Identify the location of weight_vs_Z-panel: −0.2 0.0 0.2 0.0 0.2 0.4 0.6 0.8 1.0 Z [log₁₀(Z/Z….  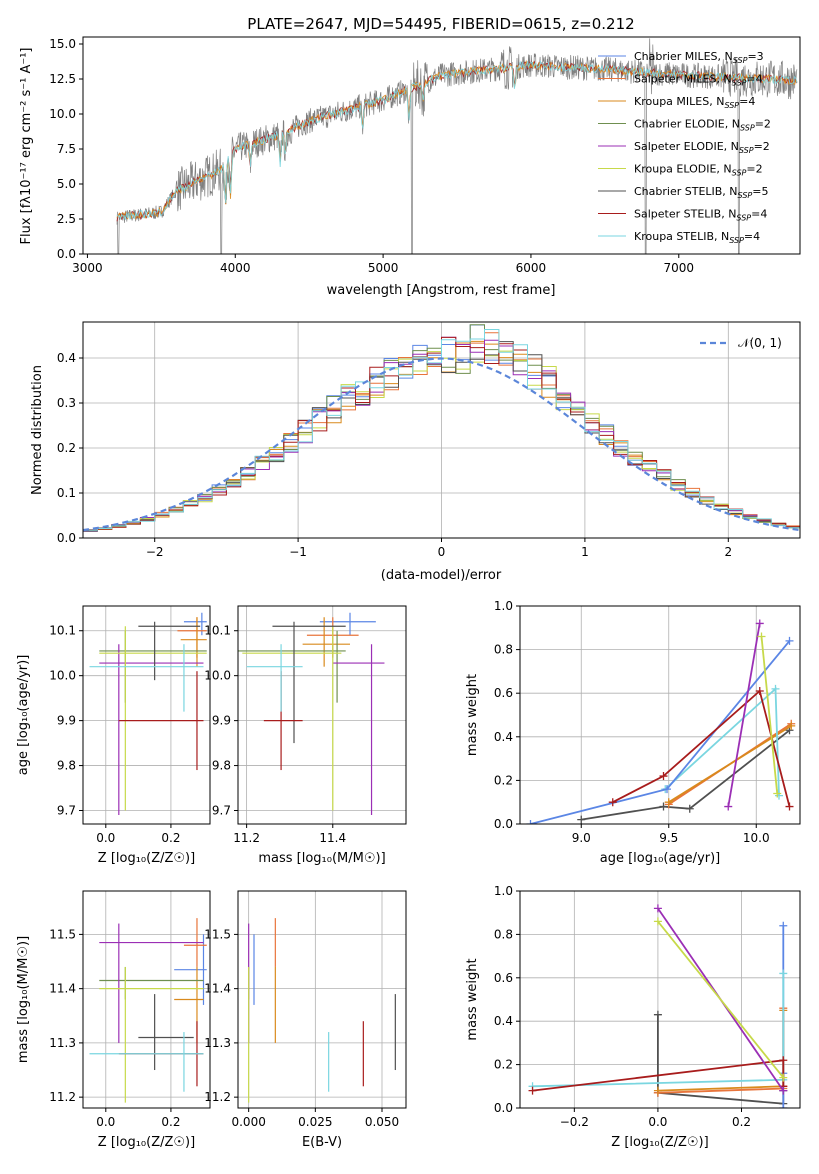
(633, 1017).